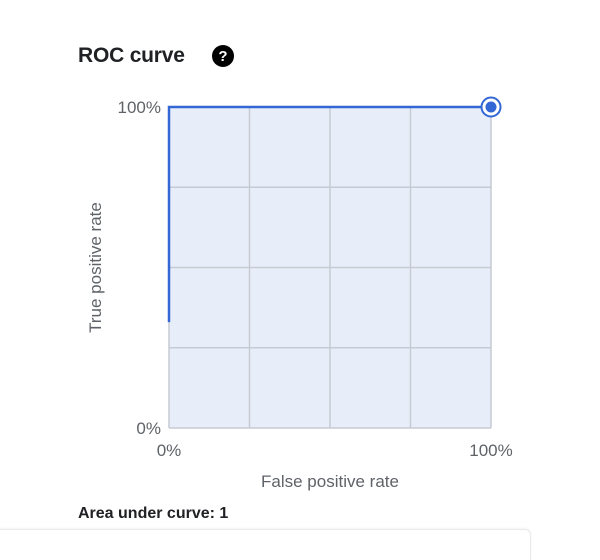  What do you see at coordinates (139, 107) in the screenshot?
I see `y-tick-label: 100%` at bounding box center [139, 107].